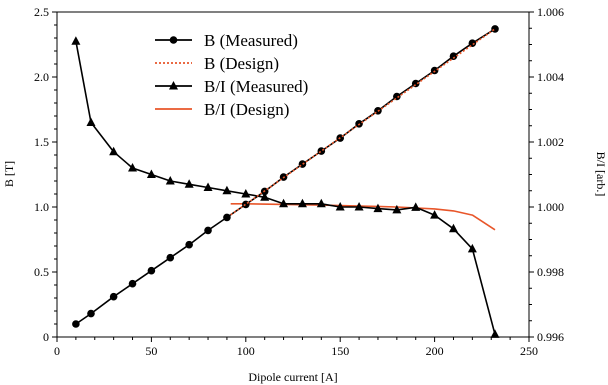 This screenshot has height=385, width=608. I want to click on x-tick-label: 250, so click(529, 351).